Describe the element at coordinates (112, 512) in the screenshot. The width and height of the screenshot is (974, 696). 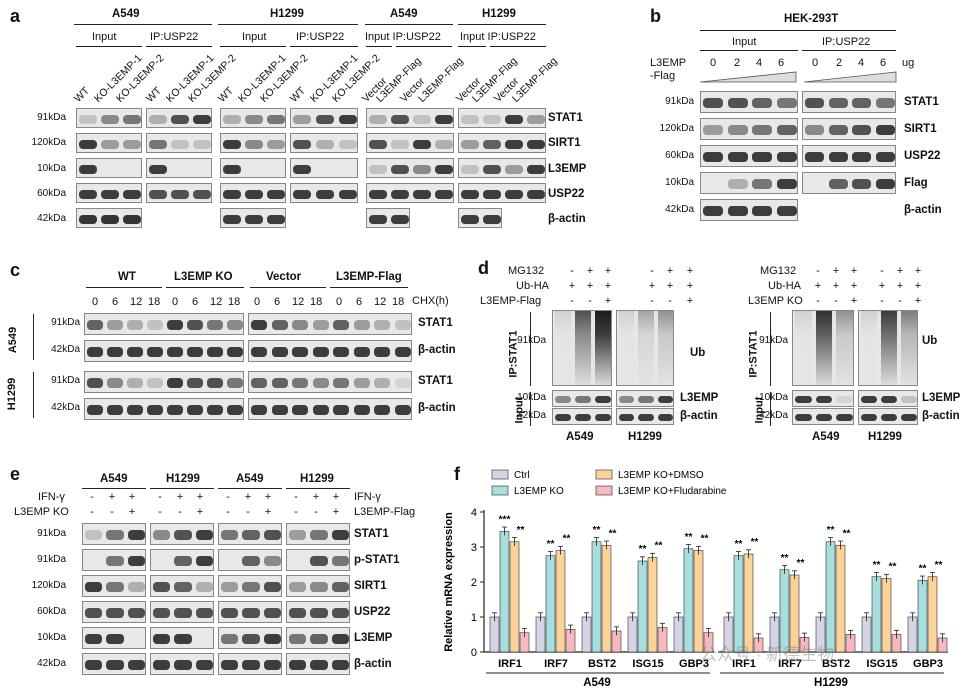
I see `e-sign: -` at that location.